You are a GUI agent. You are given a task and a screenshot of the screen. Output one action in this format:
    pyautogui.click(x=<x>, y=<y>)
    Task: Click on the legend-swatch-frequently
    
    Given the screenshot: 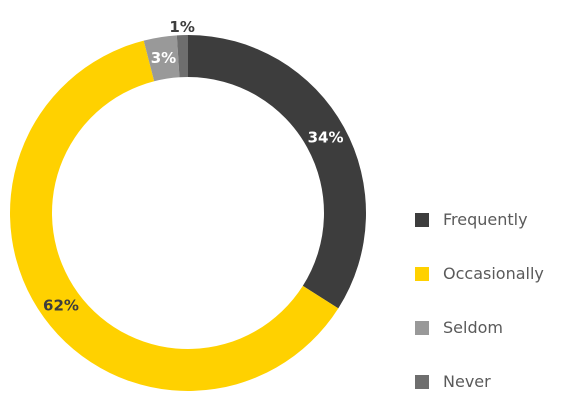 What is the action you would take?
    pyautogui.click(x=422, y=219)
    